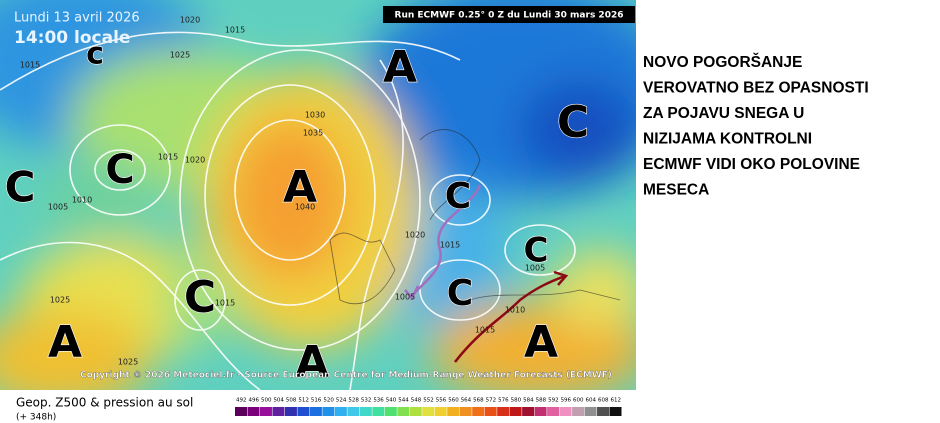  Describe the element at coordinates (315, 115) in the screenshot. I see `isobar-label: 1030` at that location.